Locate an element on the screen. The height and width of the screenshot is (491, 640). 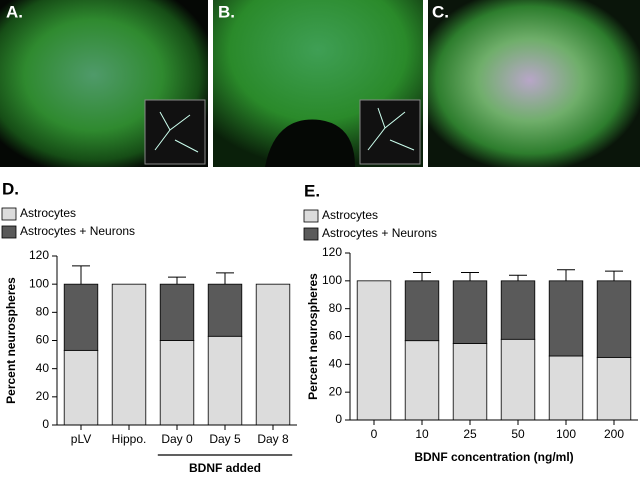
x-tick-label: 100 is located at coordinates (566, 434).